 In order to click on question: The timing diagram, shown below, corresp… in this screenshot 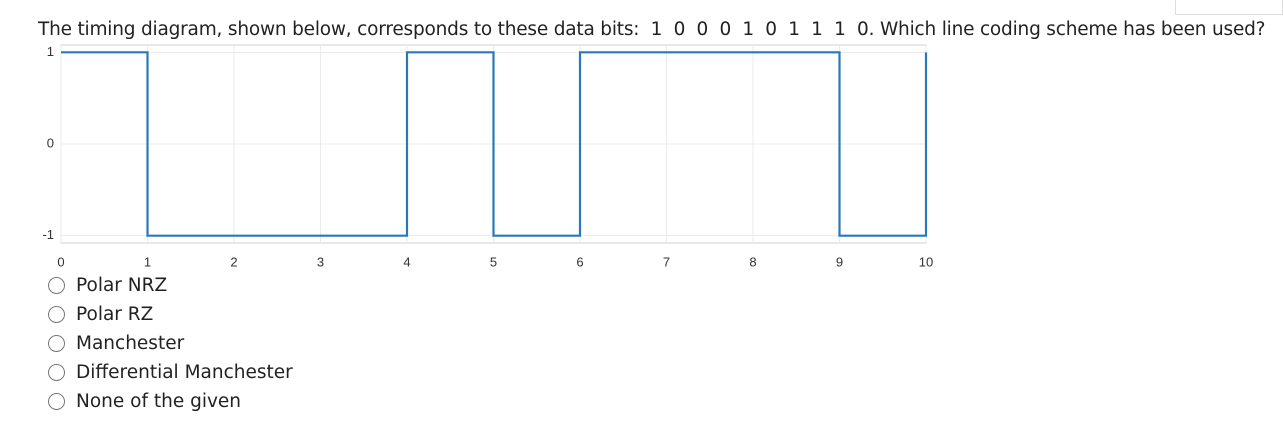, I will do `click(652, 29)`.